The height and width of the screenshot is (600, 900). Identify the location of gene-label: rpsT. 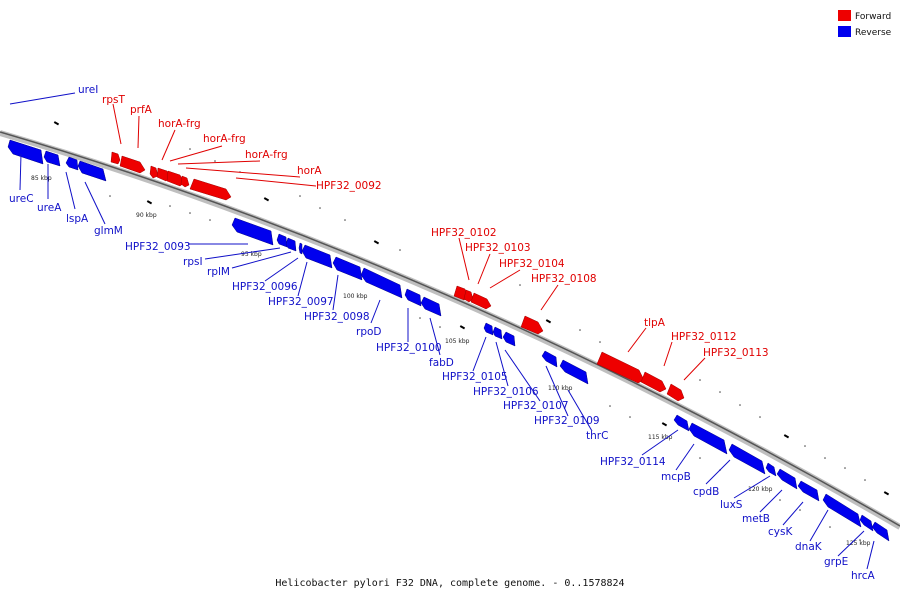
(113, 100).